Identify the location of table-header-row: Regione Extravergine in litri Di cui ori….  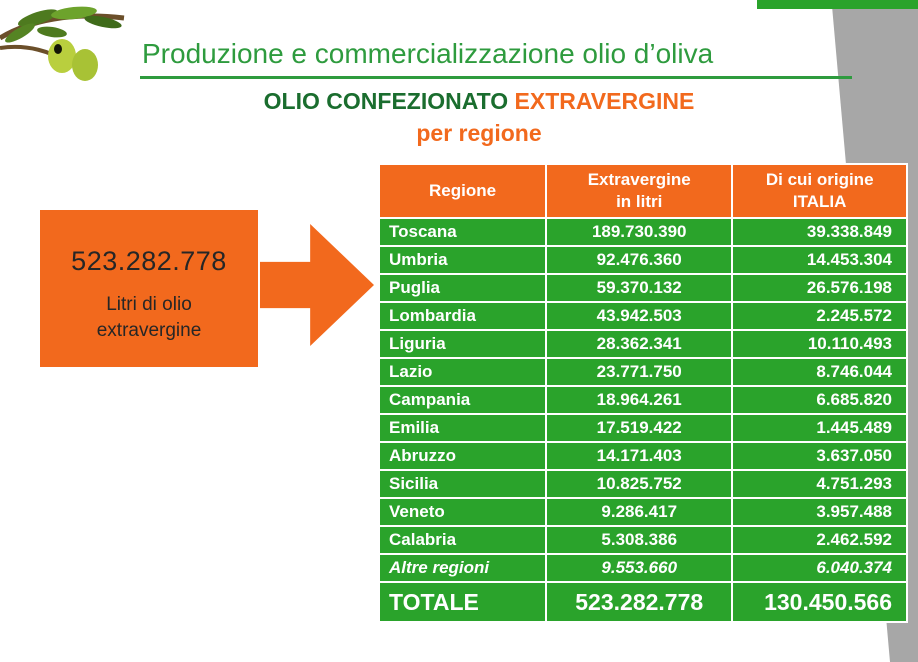
(642, 191).